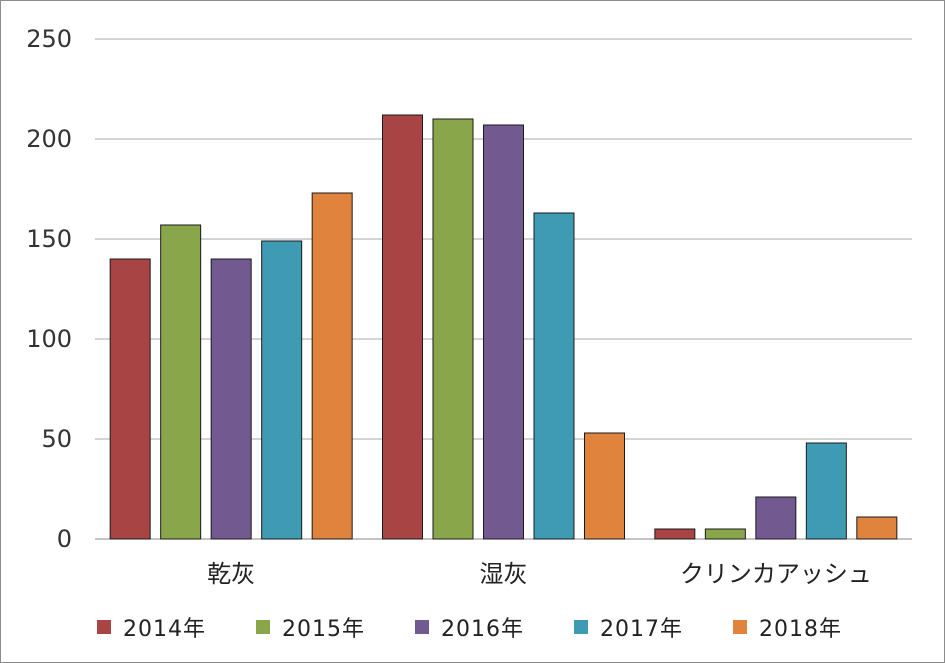 This screenshot has width=945, height=663. What do you see at coordinates (776, 574) in the screenshot?
I see `x-category-label: クリンカアッシュ` at bounding box center [776, 574].